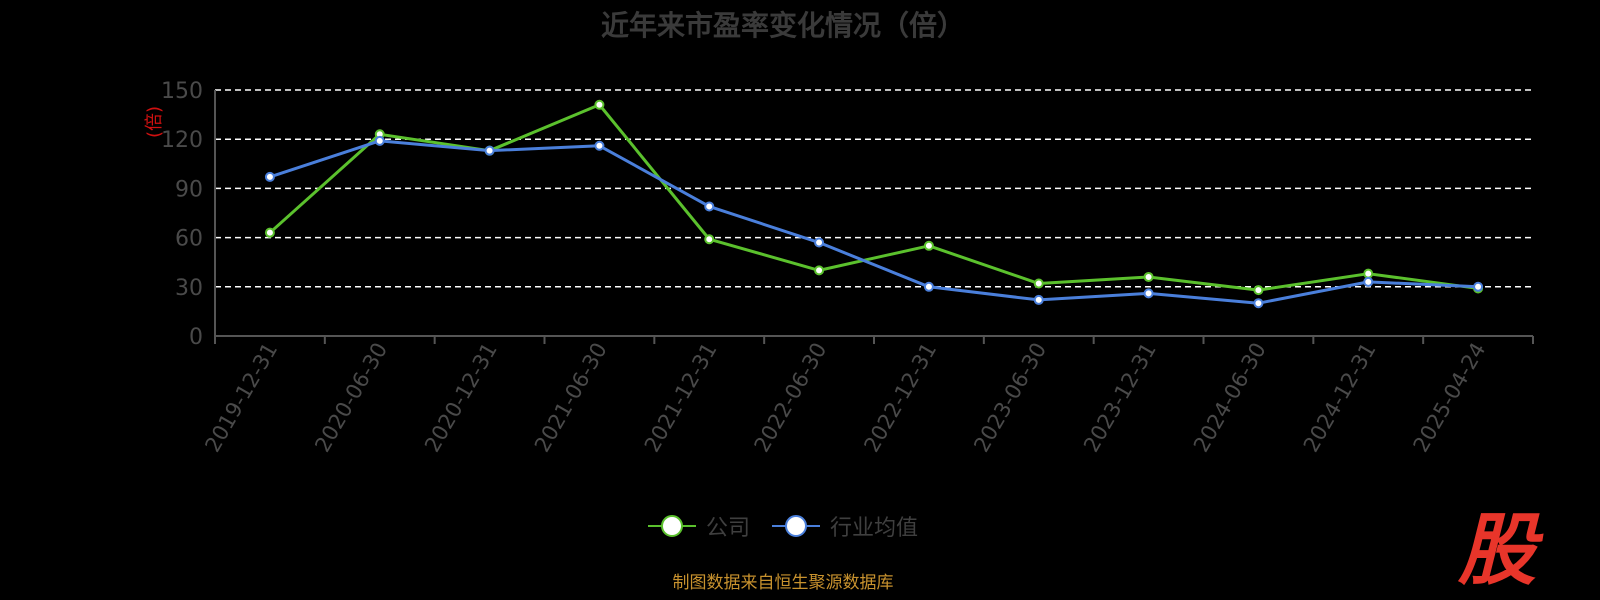 The image size is (1600, 600). What do you see at coordinates (783, 583) in the screenshot?
I see `data-source-note: 制图数据来自恒生聚源数据库` at bounding box center [783, 583].